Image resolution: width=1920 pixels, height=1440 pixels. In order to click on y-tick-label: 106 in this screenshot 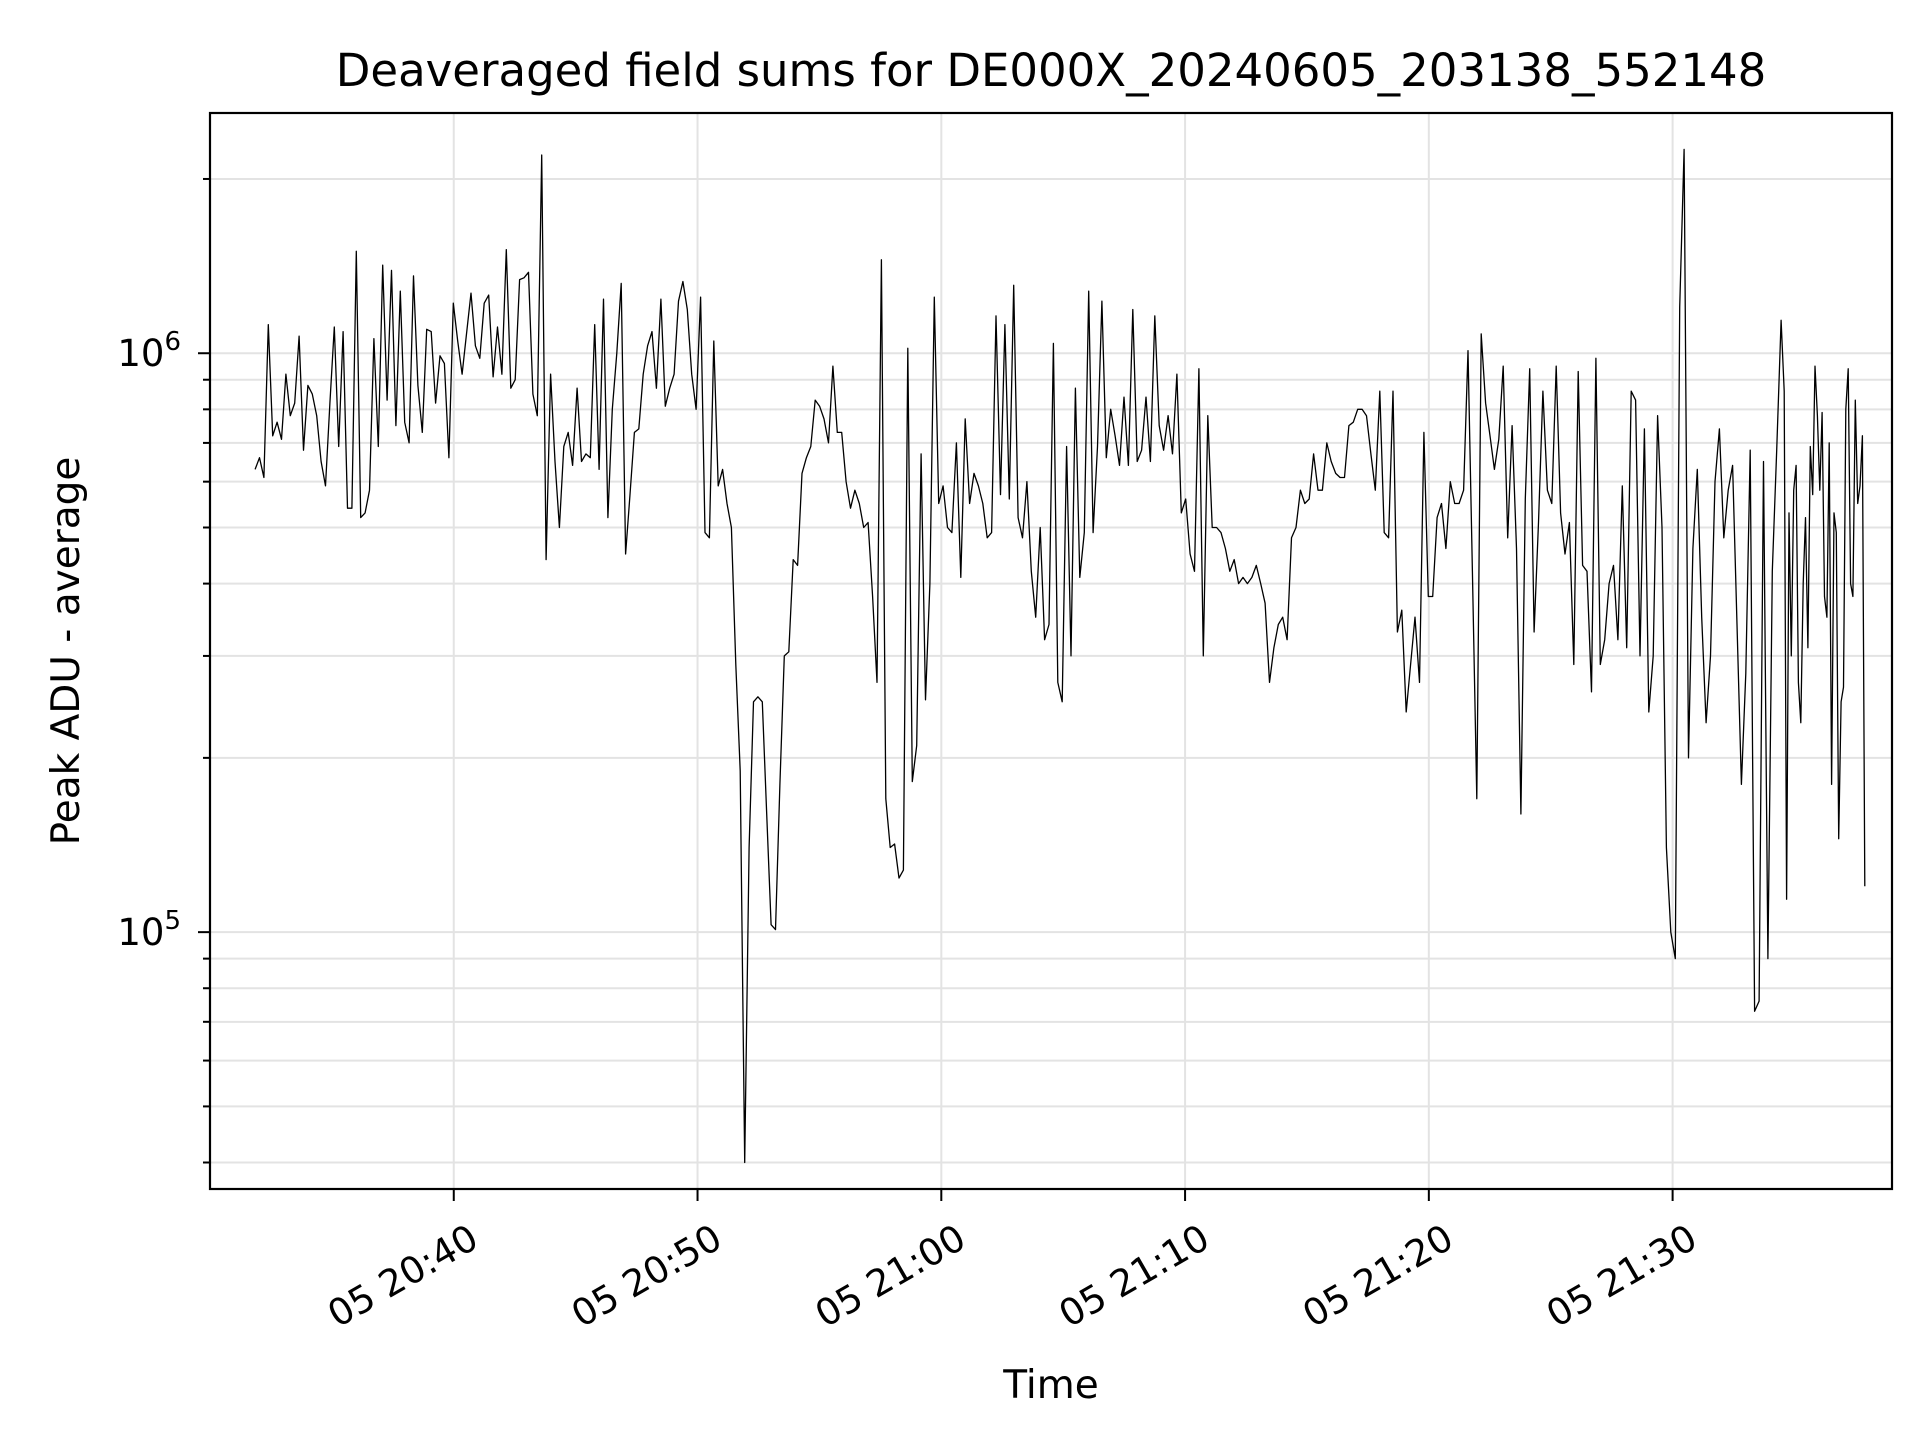, I will do `click(149, 351)`.